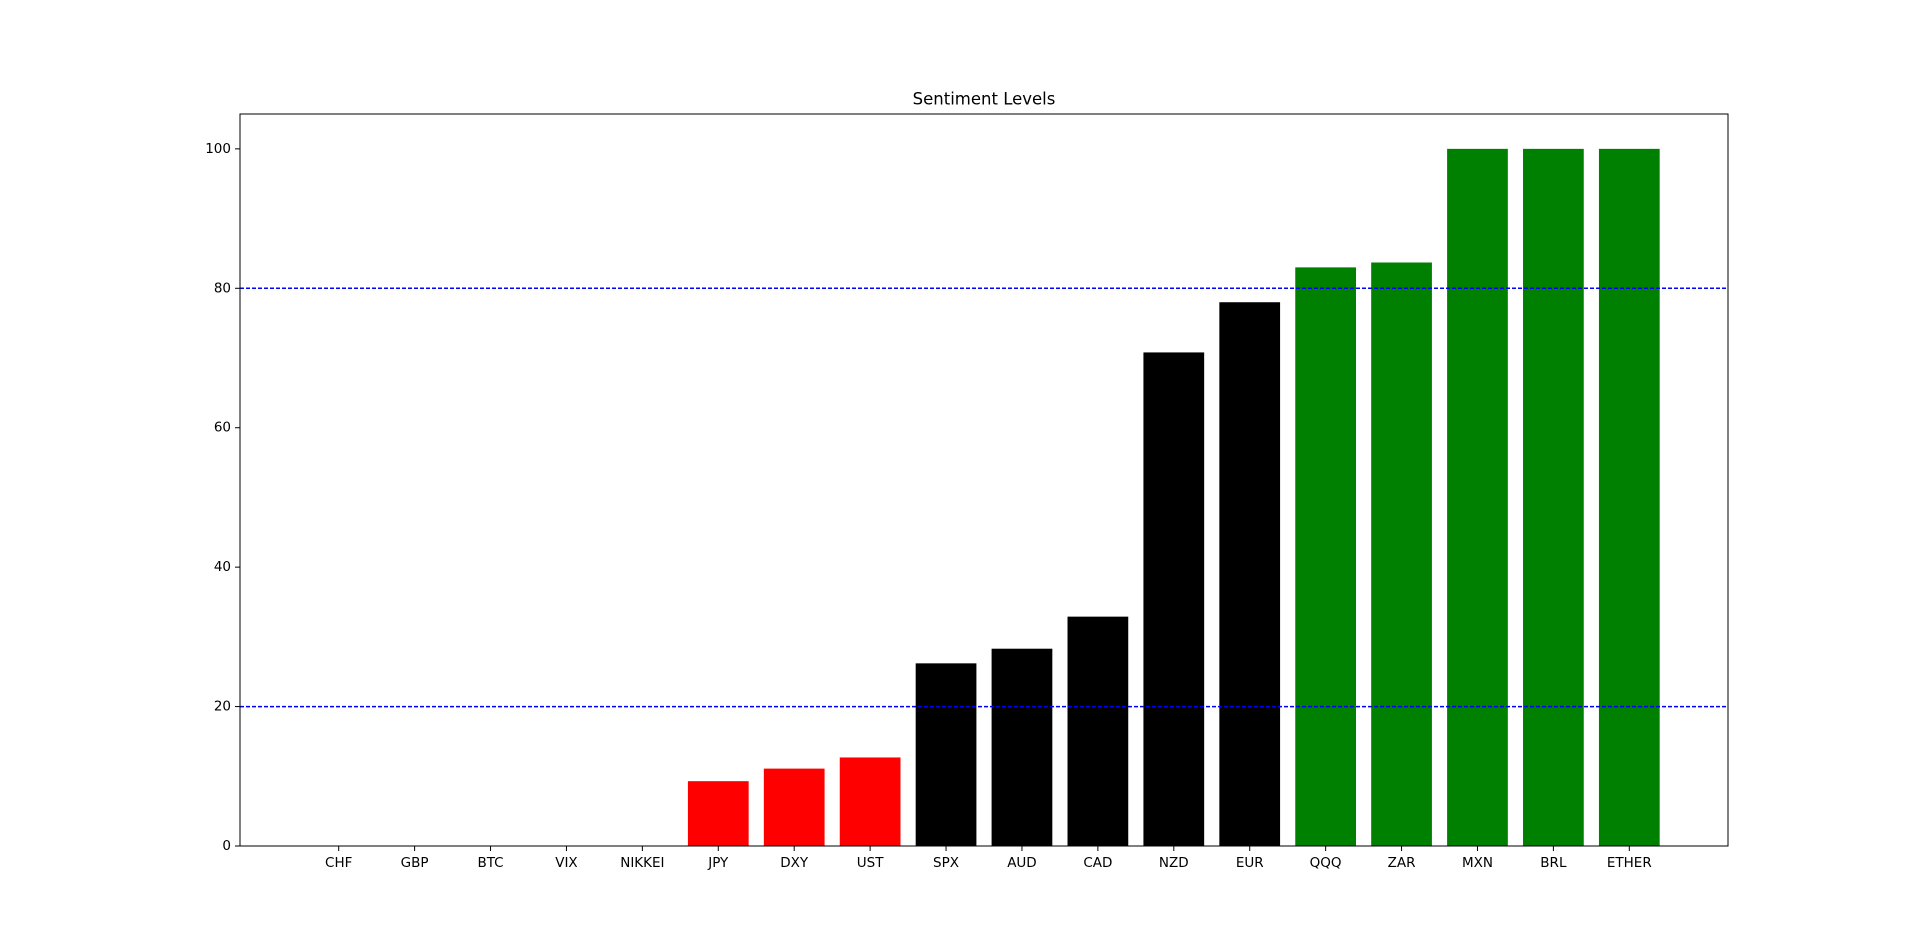 The height and width of the screenshot is (951, 1920). I want to click on x-tick-label: SPX, so click(946, 863).